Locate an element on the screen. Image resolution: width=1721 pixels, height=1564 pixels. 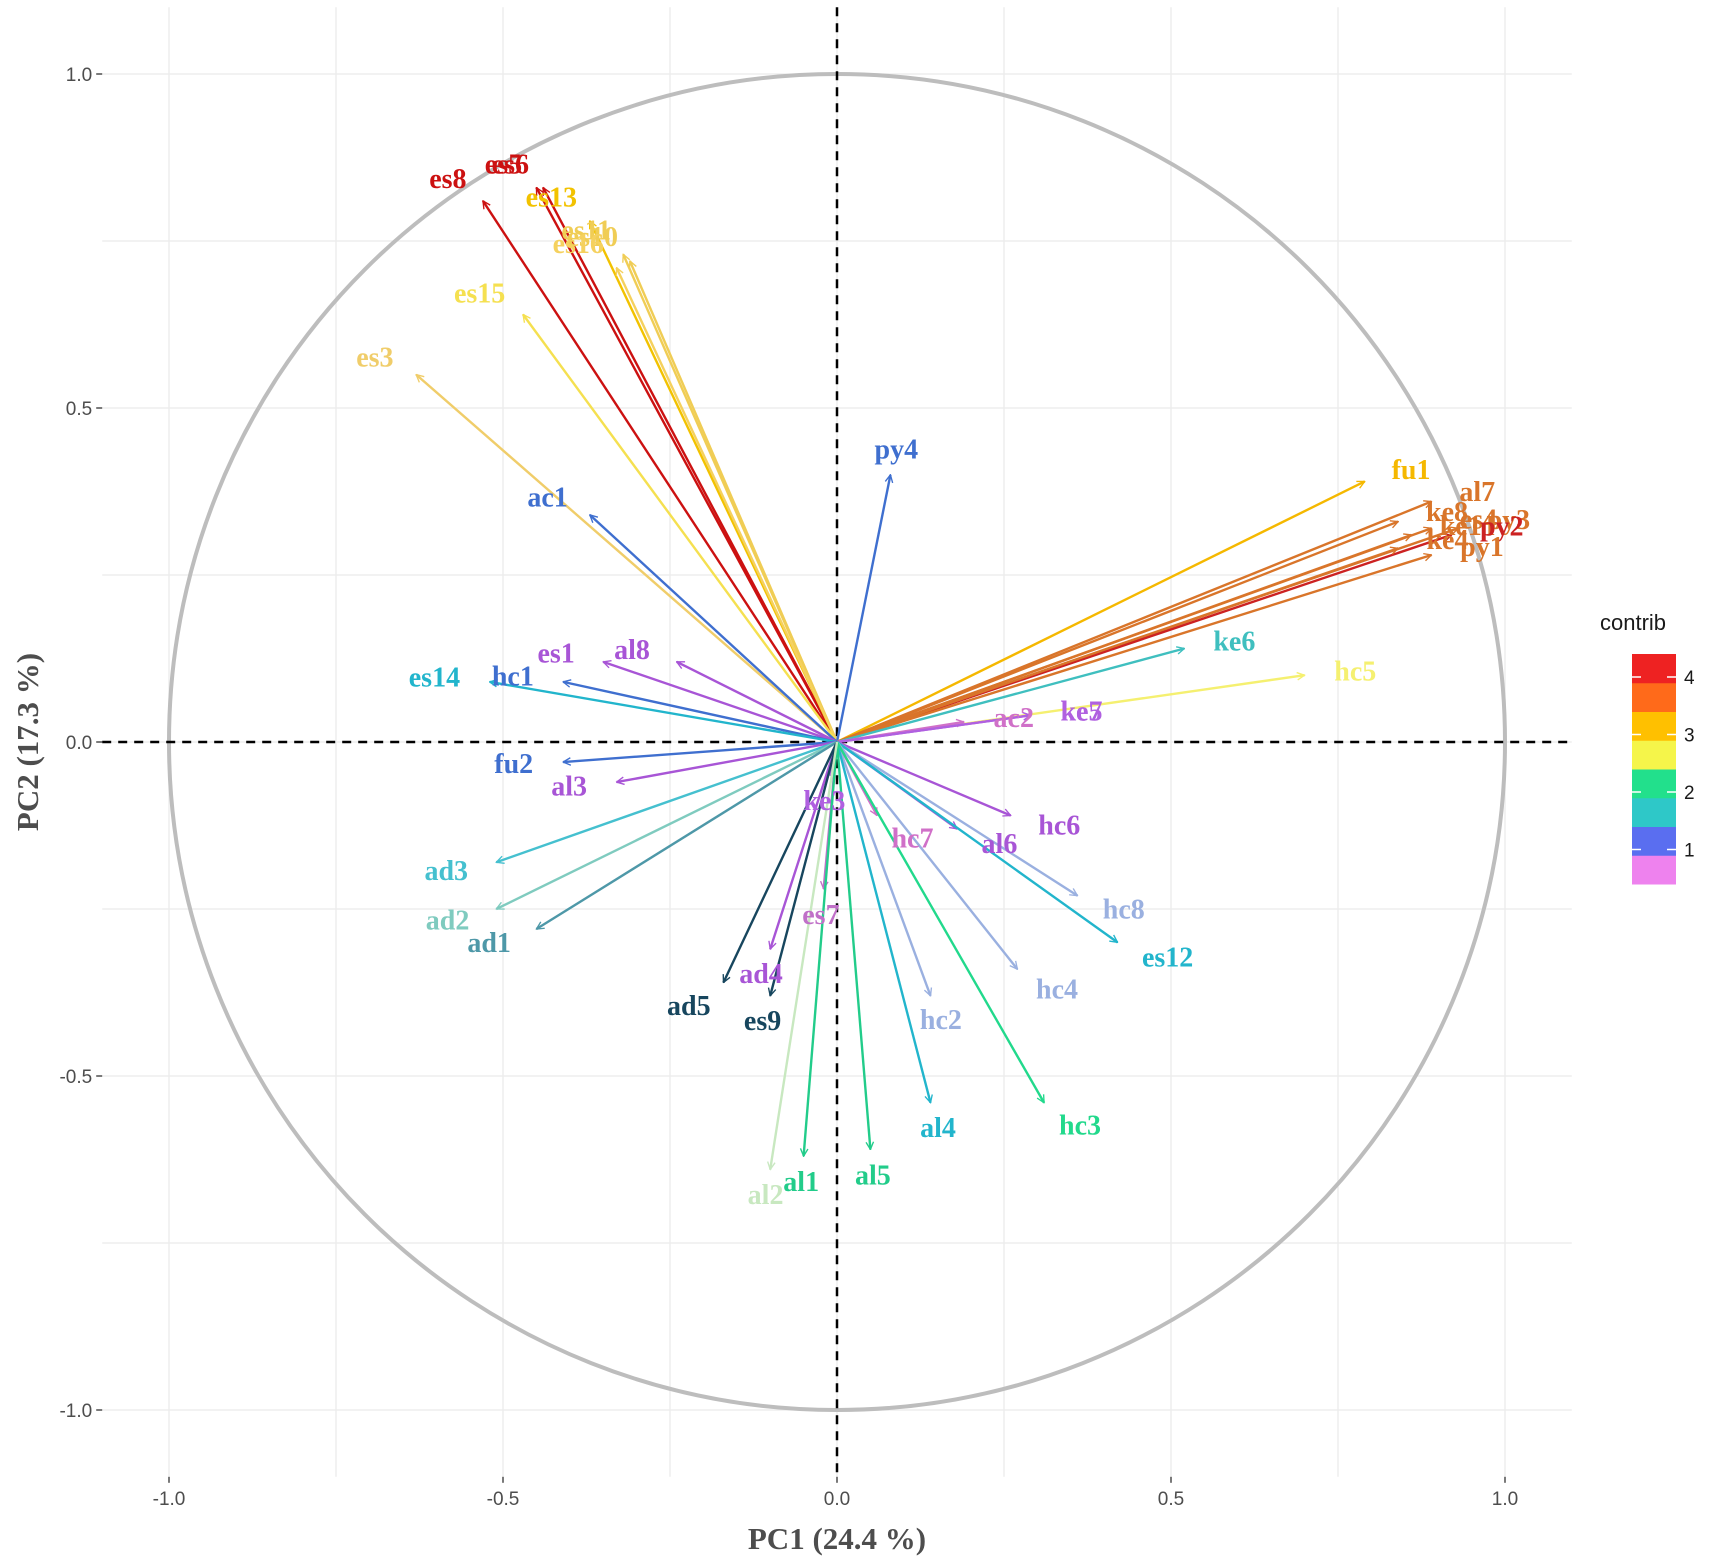
label-es12: es12 is located at coordinates (1167, 958).